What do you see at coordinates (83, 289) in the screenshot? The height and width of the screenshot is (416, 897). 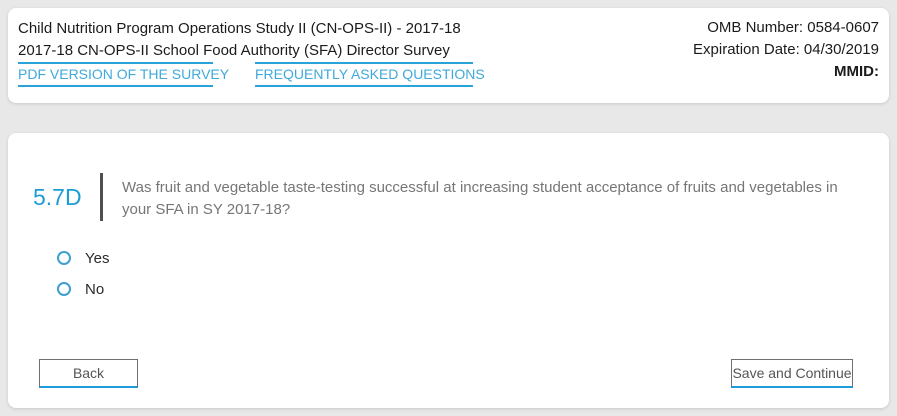 I see `option-row-no: No` at bounding box center [83, 289].